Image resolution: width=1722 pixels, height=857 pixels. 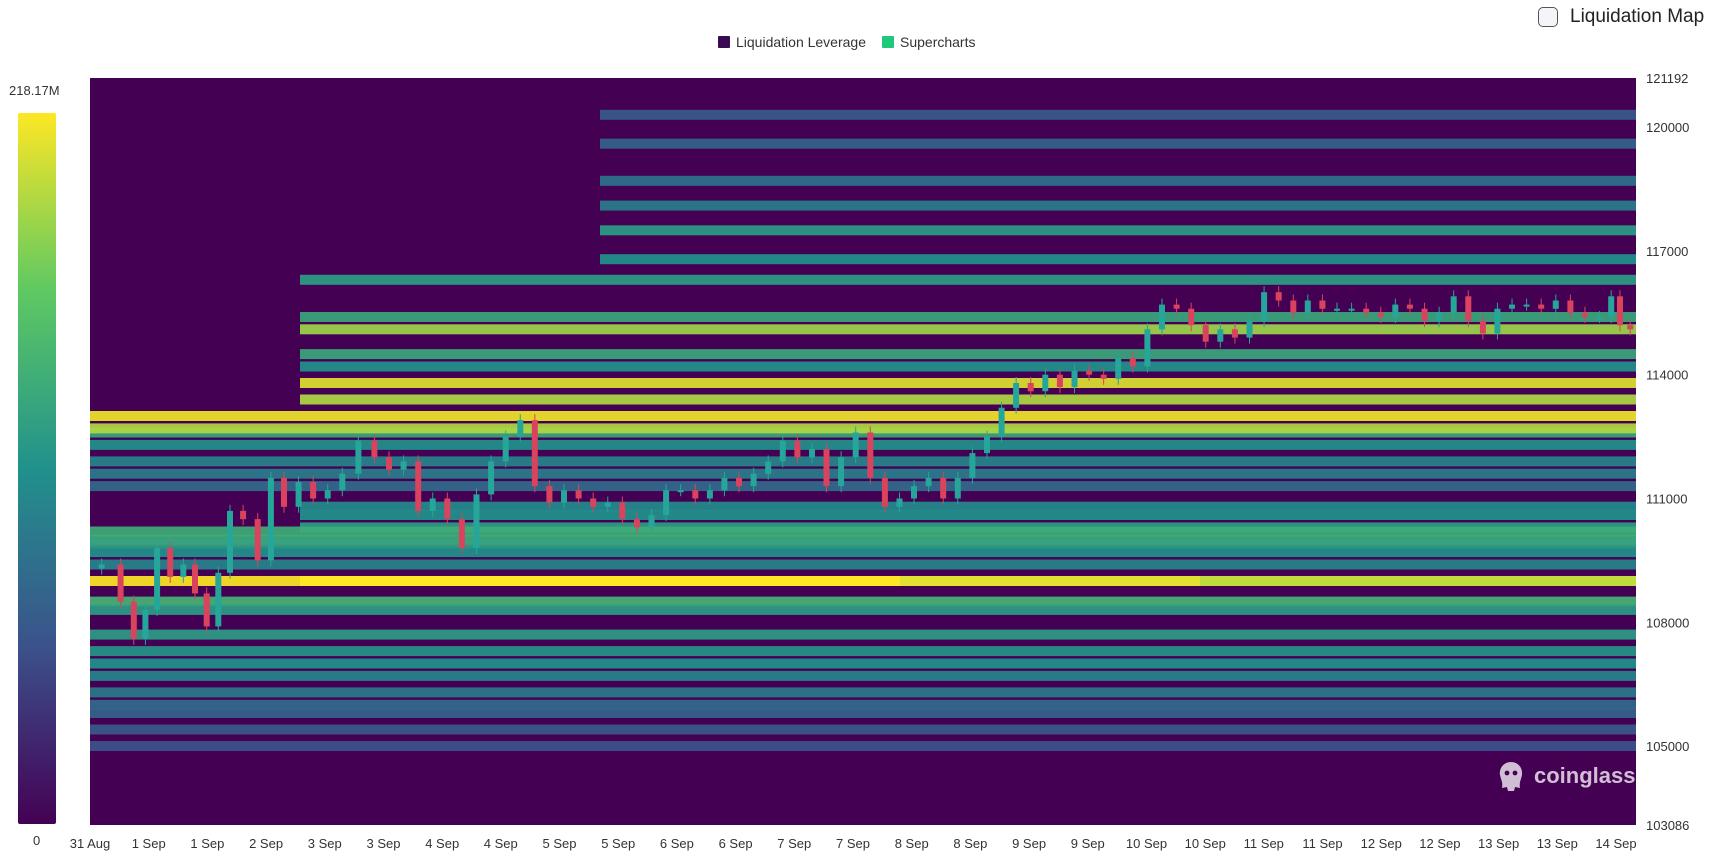 I want to click on x-tick-label-12: 7 Sep, so click(x=794, y=843).